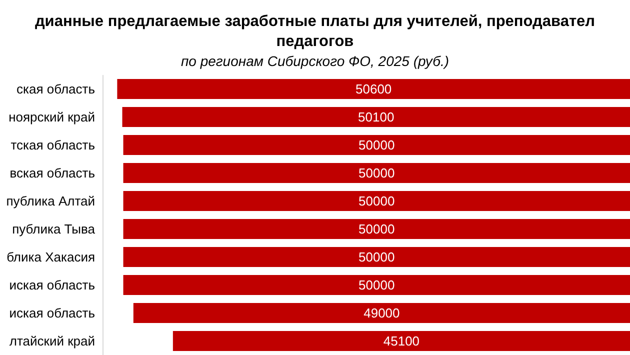 This screenshot has height=355, width=630. Describe the element at coordinates (50, 257) in the screenshot. I see `y-tick-label: блика Хакасия` at that location.